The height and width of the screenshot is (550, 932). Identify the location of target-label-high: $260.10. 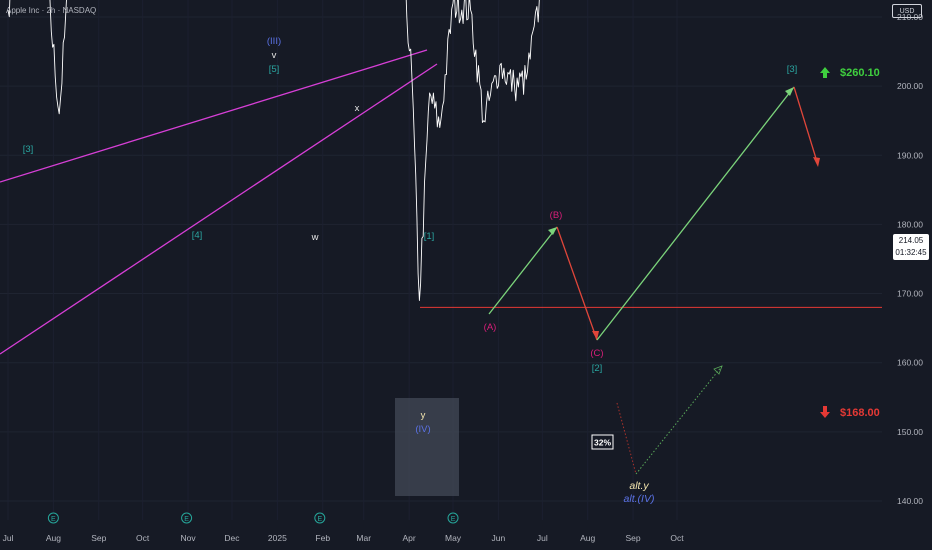
(860, 73).